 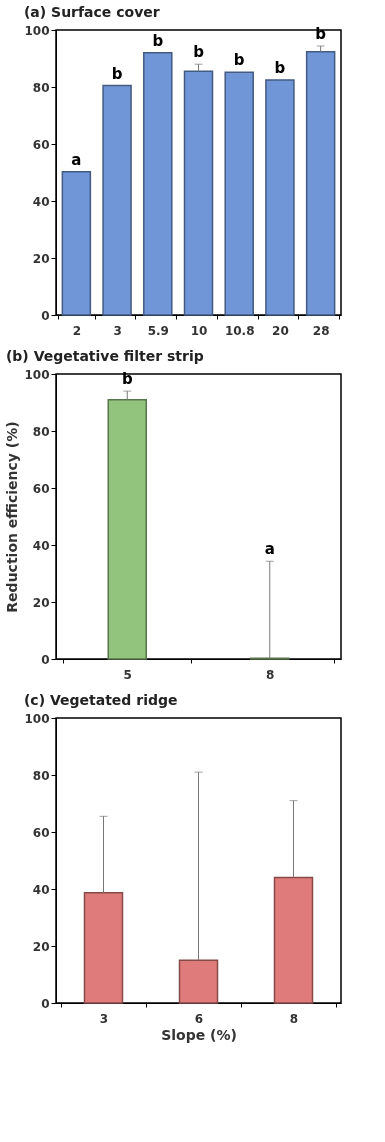 What do you see at coordinates (280, 330) in the screenshot?
I see `x-tick-label: 20` at bounding box center [280, 330].